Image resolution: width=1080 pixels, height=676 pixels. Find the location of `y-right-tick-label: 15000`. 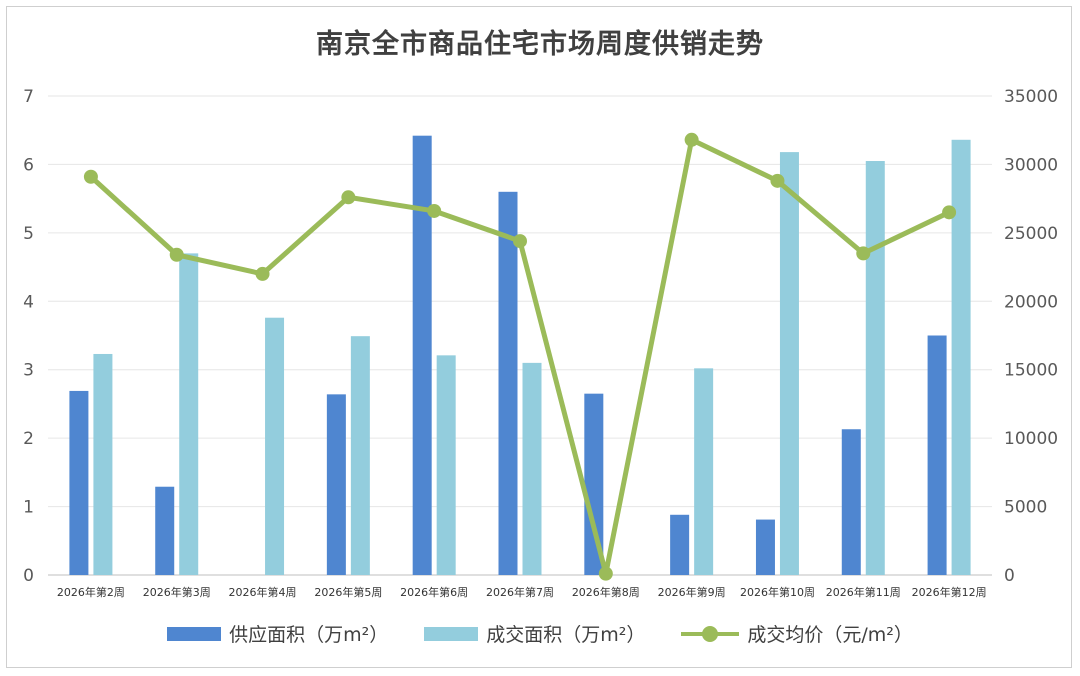

y-right-tick-label: 15000 is located at coordinates (1031, 371).